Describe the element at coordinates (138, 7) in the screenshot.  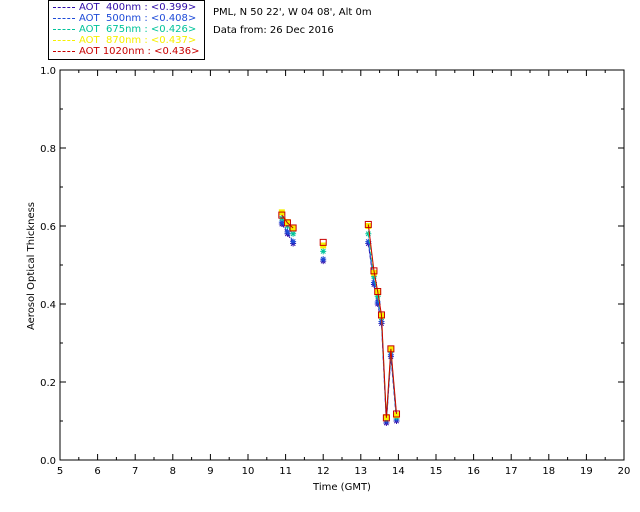
I see `legend-label-400nm: AOT 400nm : <0.399>` at that location.